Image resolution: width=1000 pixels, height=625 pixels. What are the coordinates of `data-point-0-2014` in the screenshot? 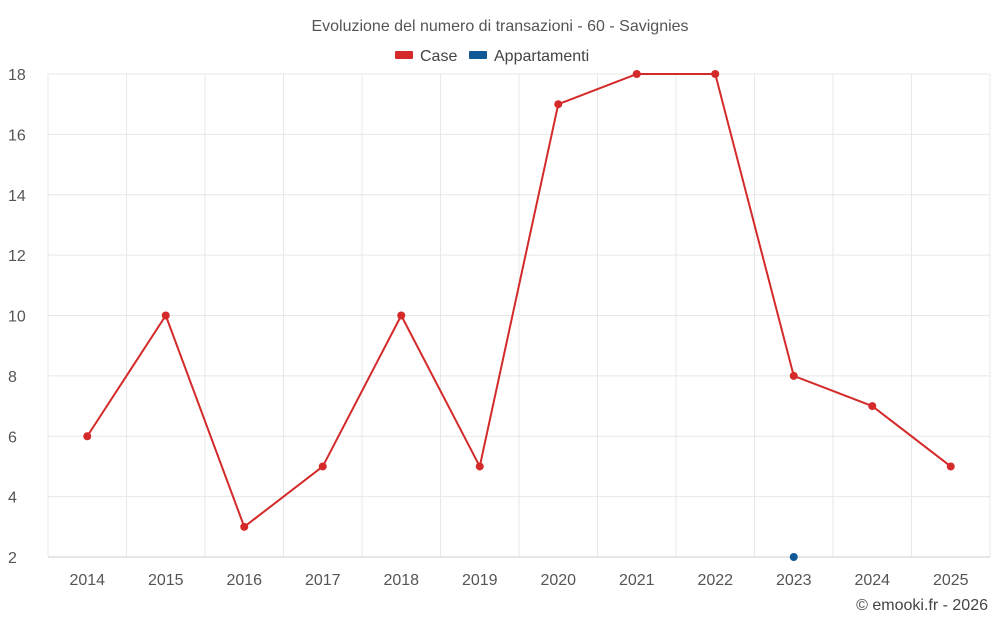 It's located at (87, 436).